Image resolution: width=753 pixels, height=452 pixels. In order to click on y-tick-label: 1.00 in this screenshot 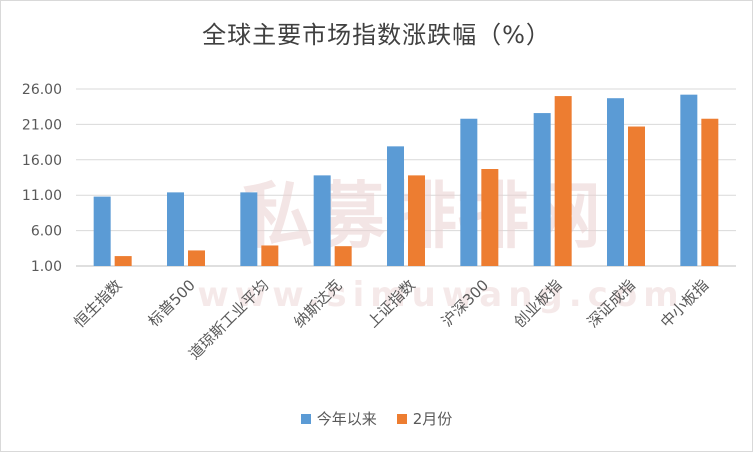, I will do `click(46, 267)`.